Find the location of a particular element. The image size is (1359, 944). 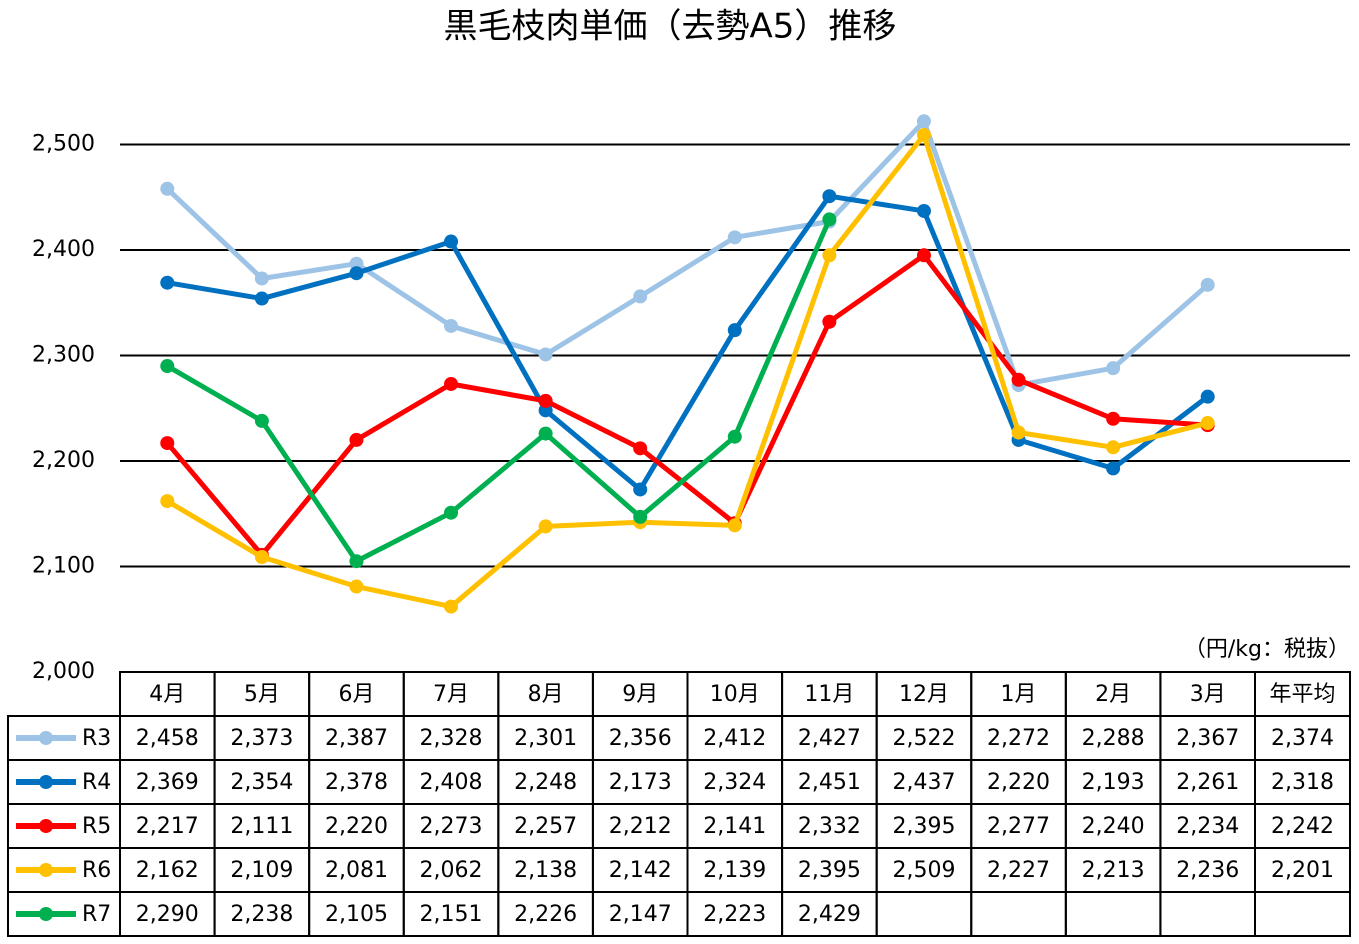

table-value: 2,226 is located at coordinates (545, 914).